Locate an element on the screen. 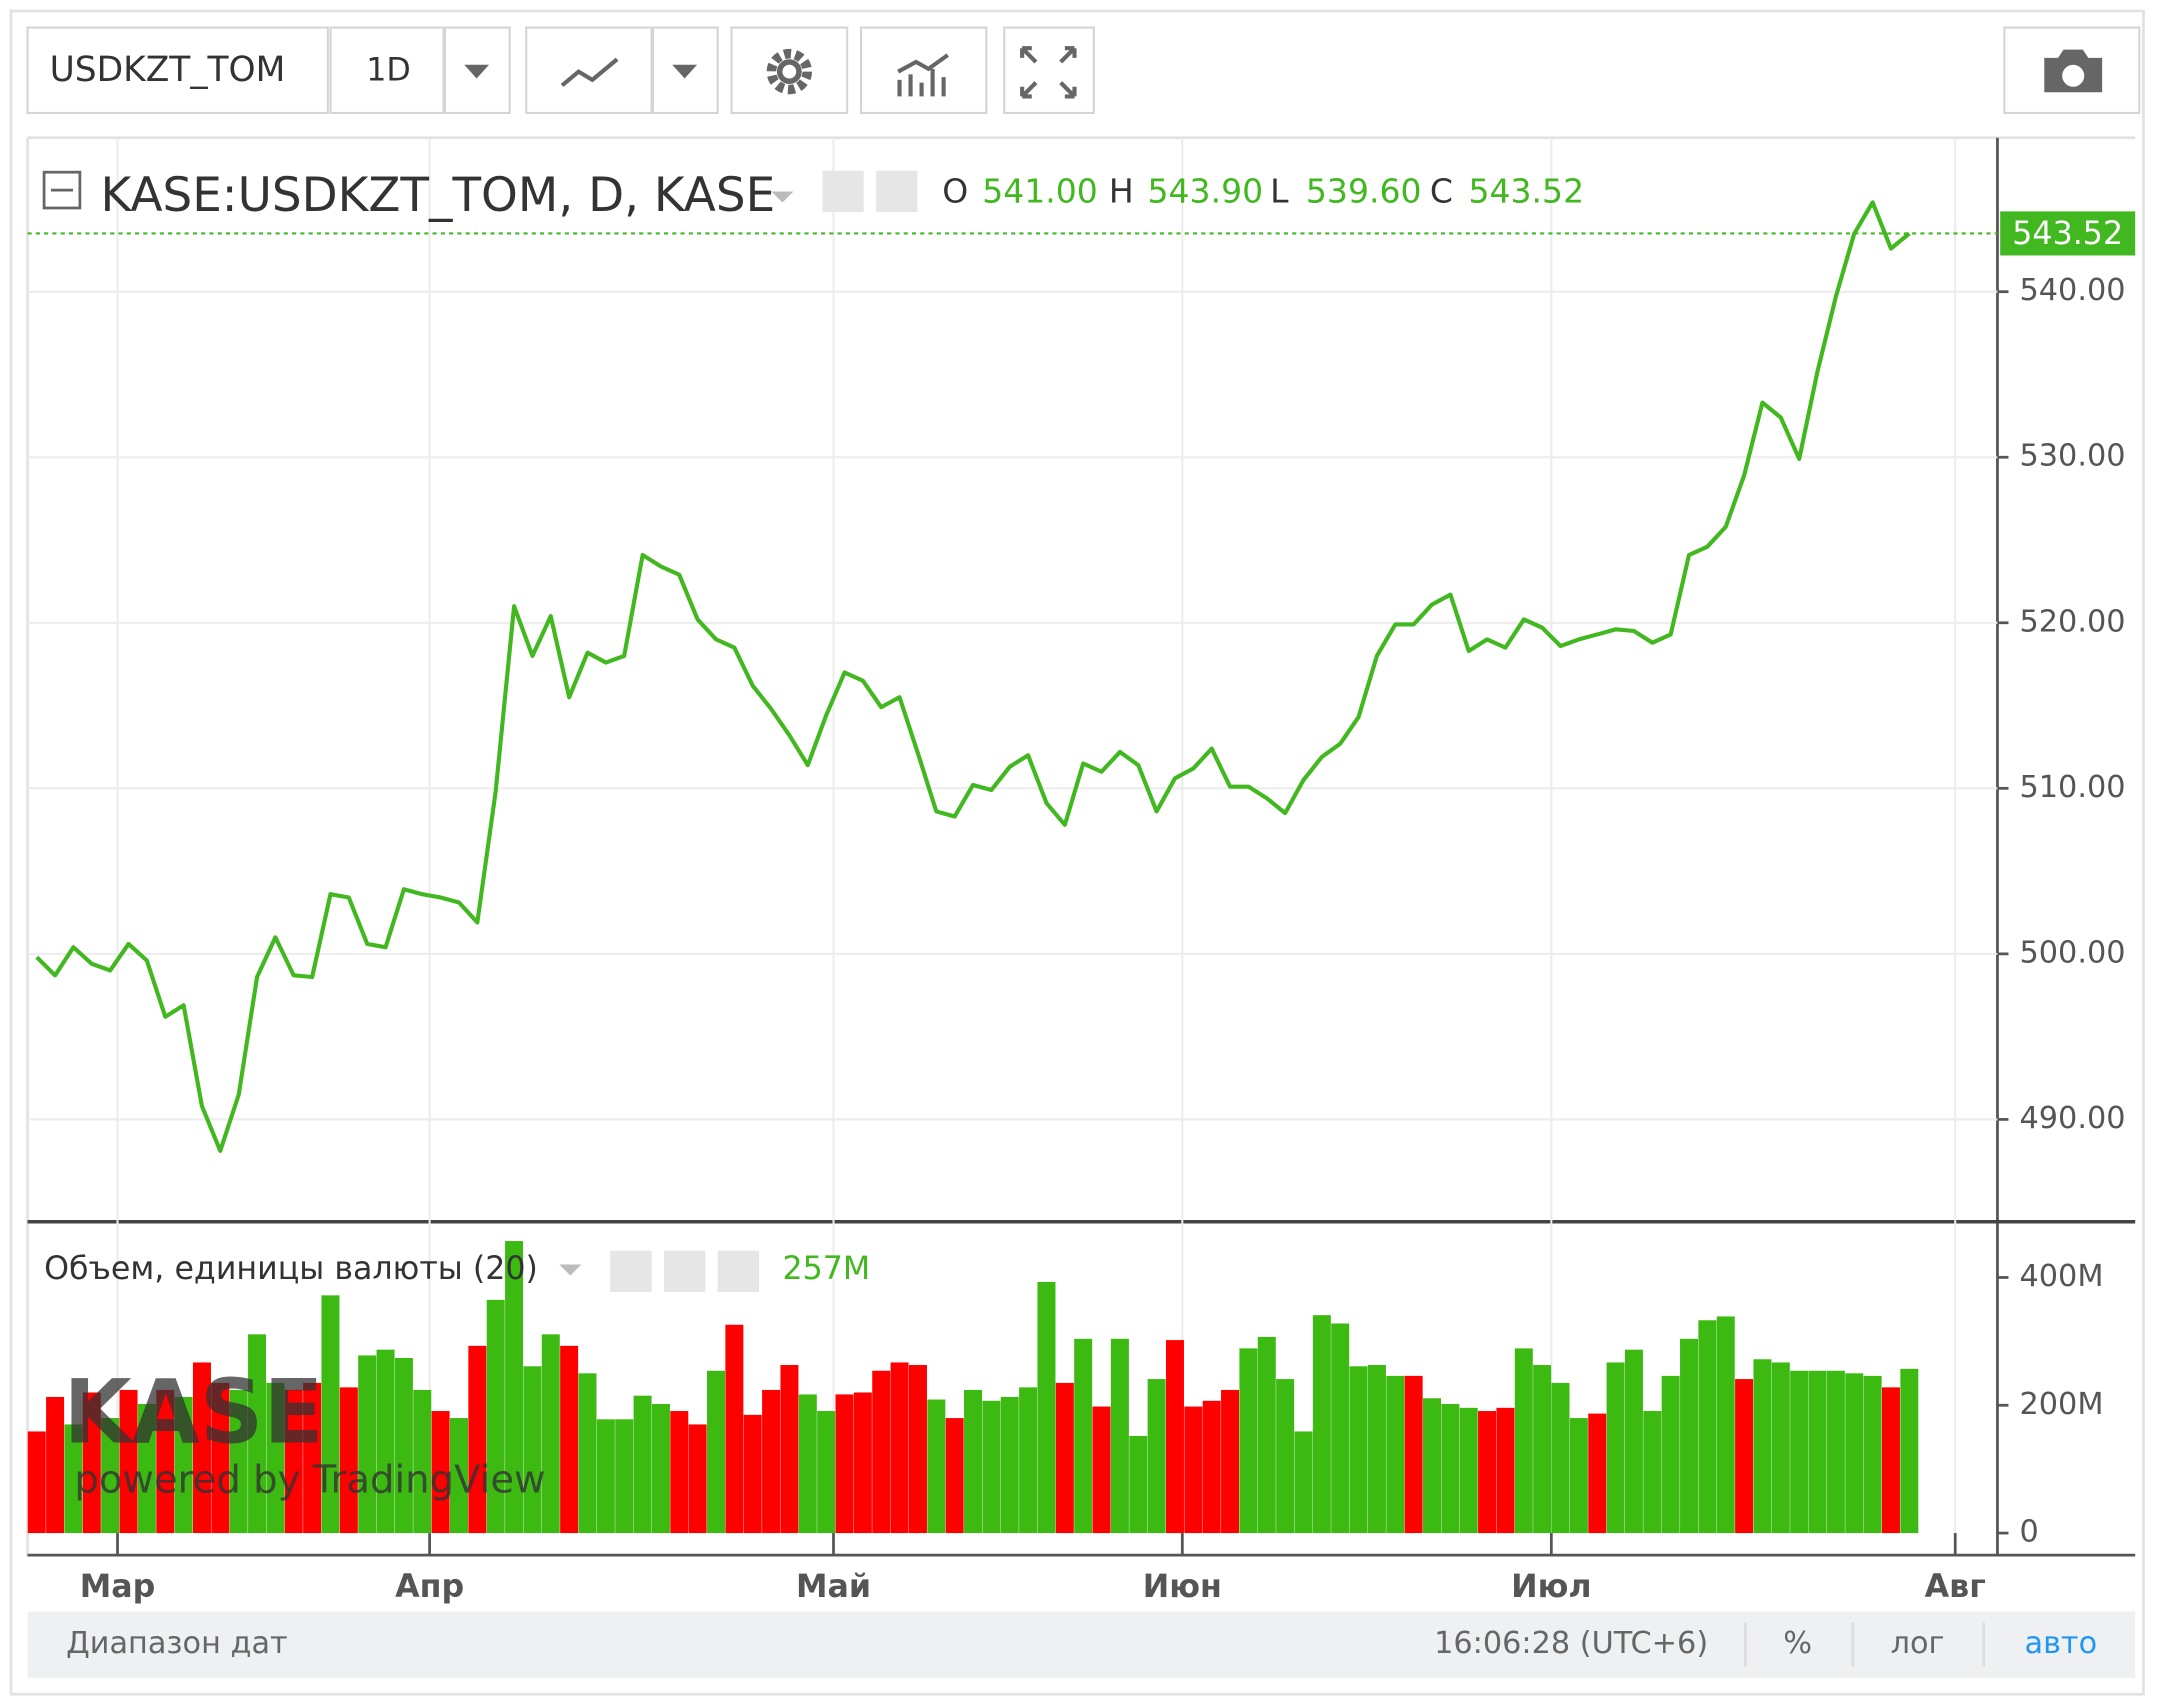 This screenshot has width=2160, height=1708. chart-type-button is located at coordinates (589, 70).